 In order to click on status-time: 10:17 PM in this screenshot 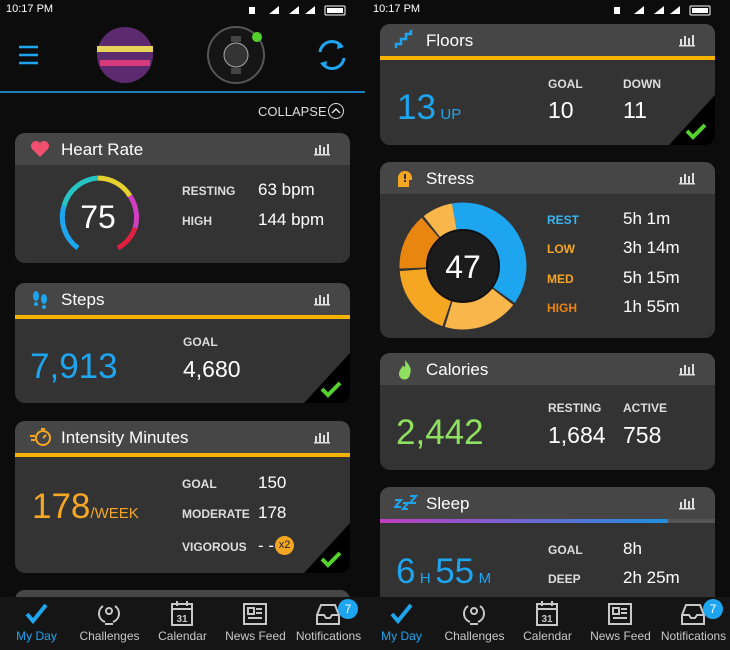, I will do `click(30, 9)`.